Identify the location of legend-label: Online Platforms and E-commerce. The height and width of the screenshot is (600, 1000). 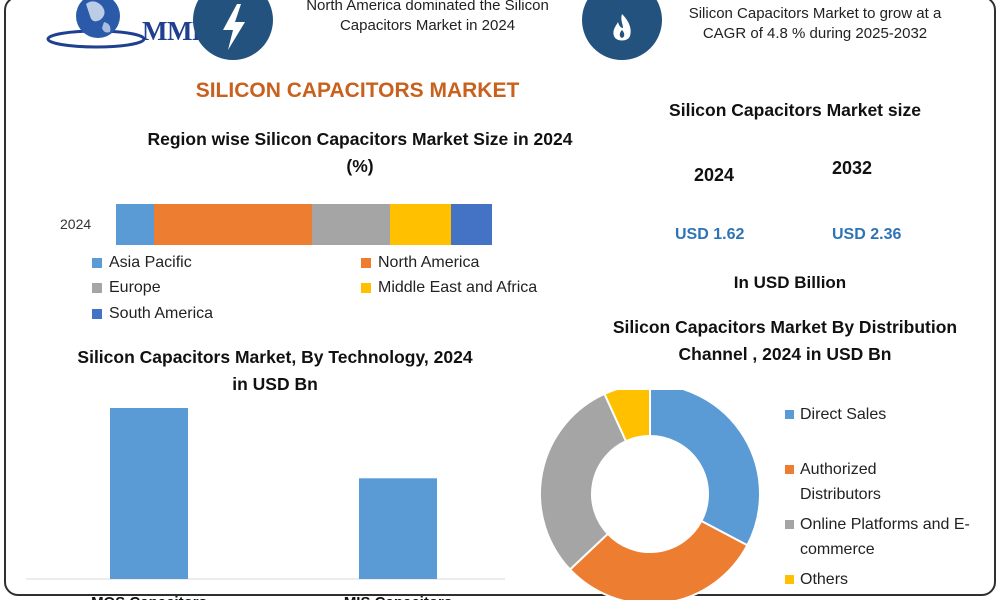
(885, 537).